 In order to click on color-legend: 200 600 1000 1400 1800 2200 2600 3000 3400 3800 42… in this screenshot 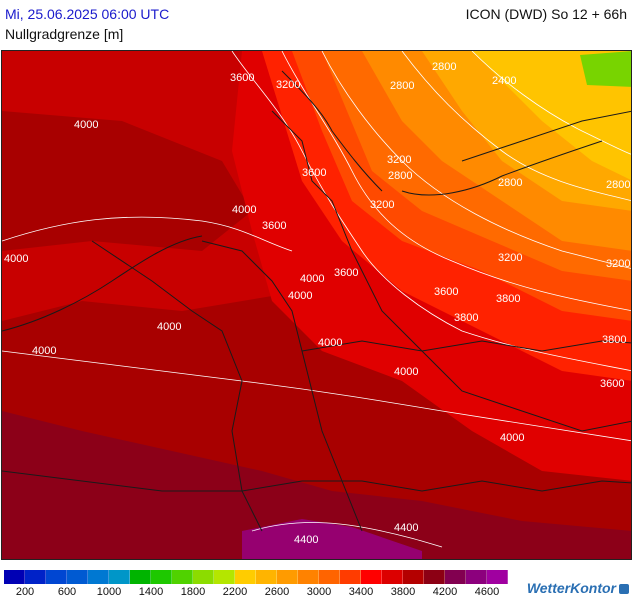, I will do `click(264, 585)`.